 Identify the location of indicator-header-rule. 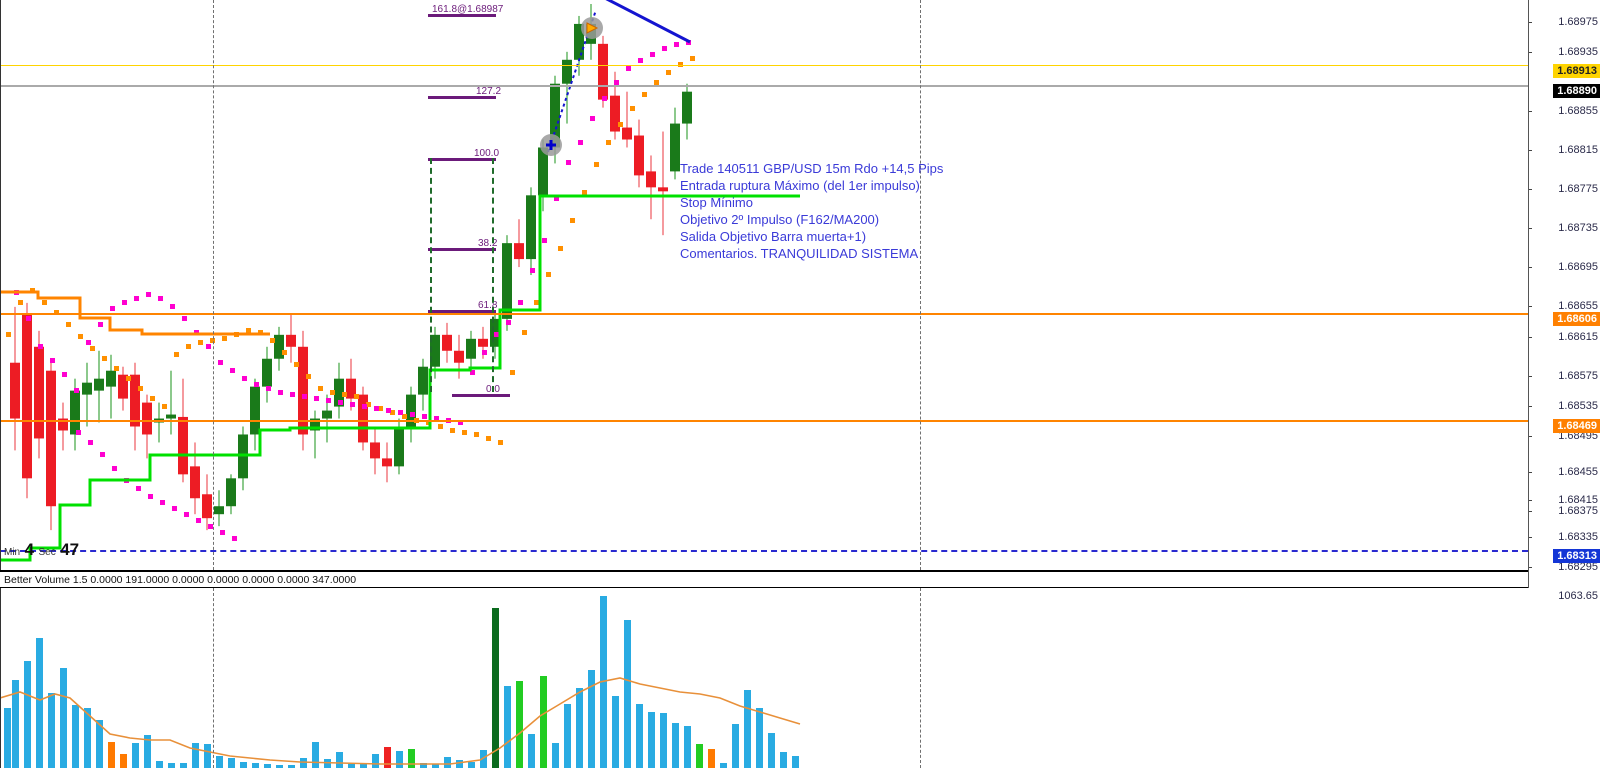
(764, 587).